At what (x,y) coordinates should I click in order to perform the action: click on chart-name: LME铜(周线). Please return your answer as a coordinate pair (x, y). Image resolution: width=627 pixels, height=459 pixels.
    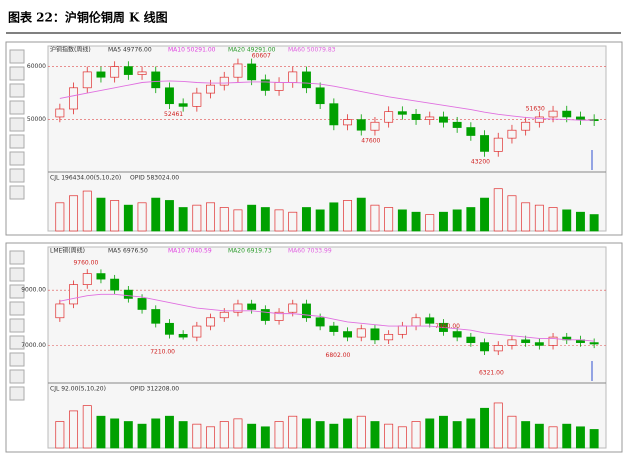
    Looking at the image, I should click on (67, 251).